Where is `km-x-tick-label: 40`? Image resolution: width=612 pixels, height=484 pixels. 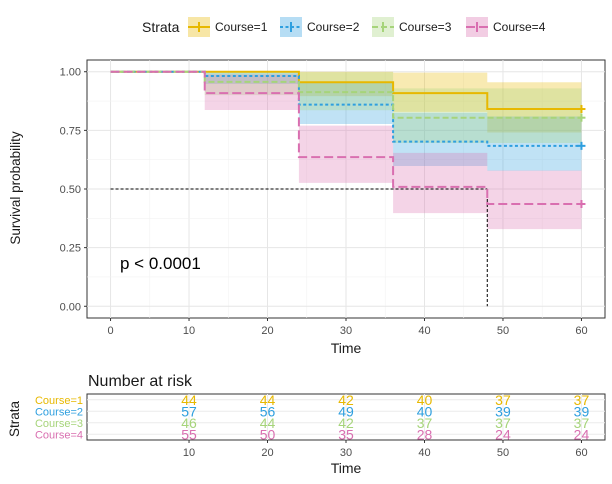 km-x-tick-label: 40 is located at coordinates (424, 331).